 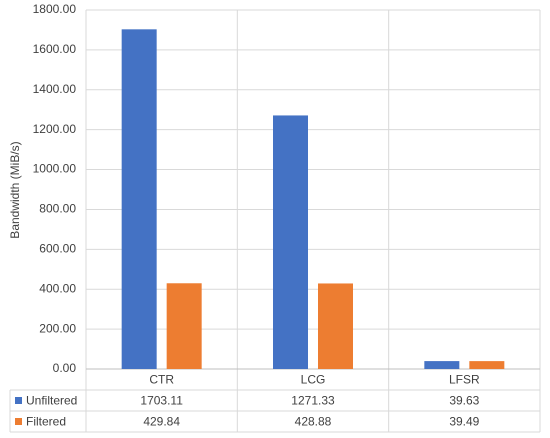 I want to click on x-tick-label: LFSR, so click(x=464, y=380).